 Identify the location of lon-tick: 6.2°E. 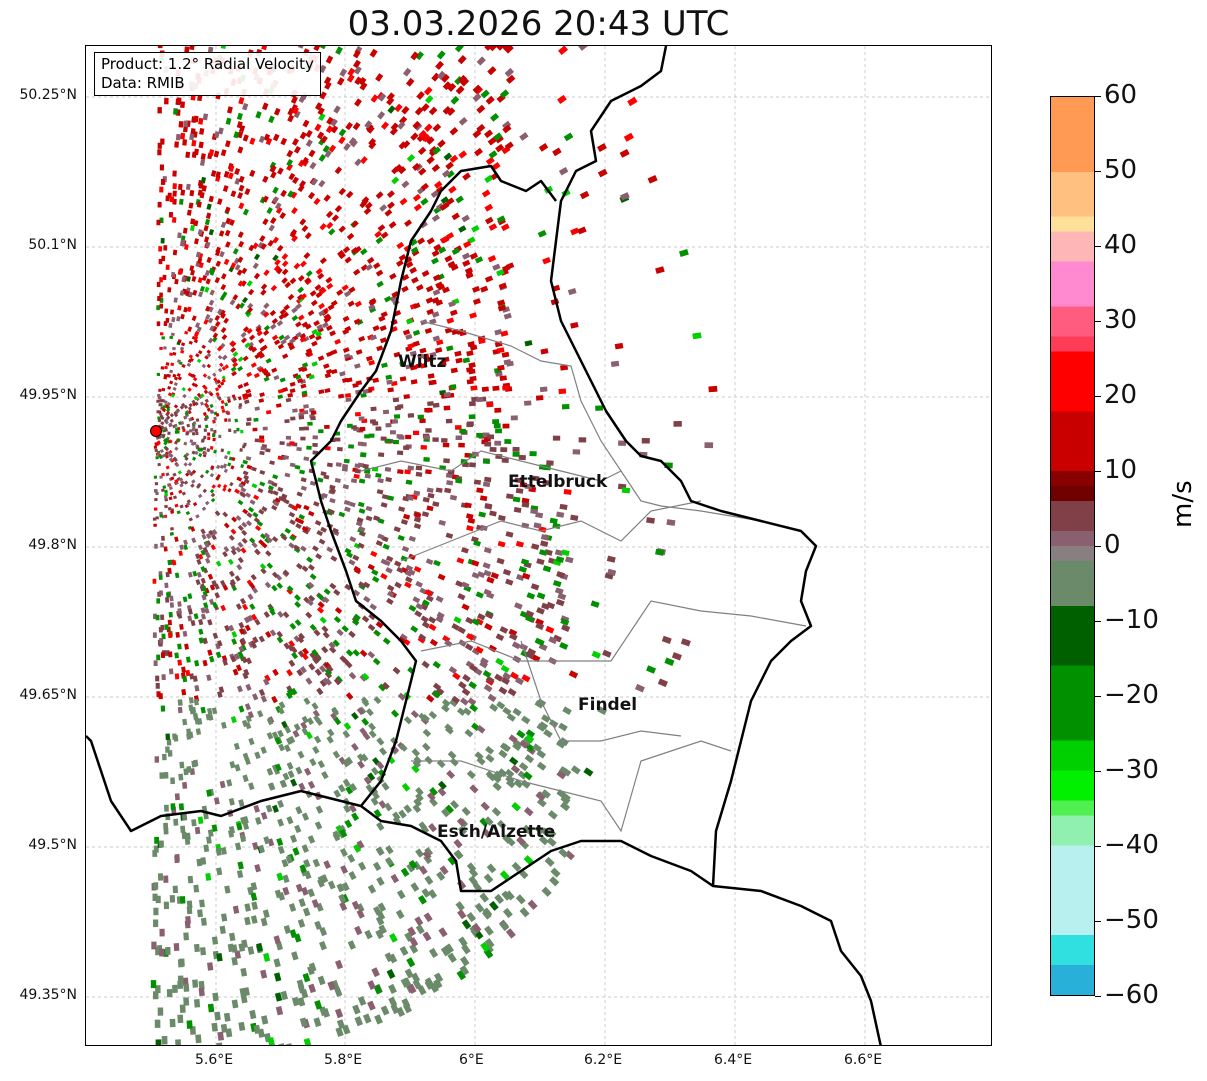
(603, 1060).